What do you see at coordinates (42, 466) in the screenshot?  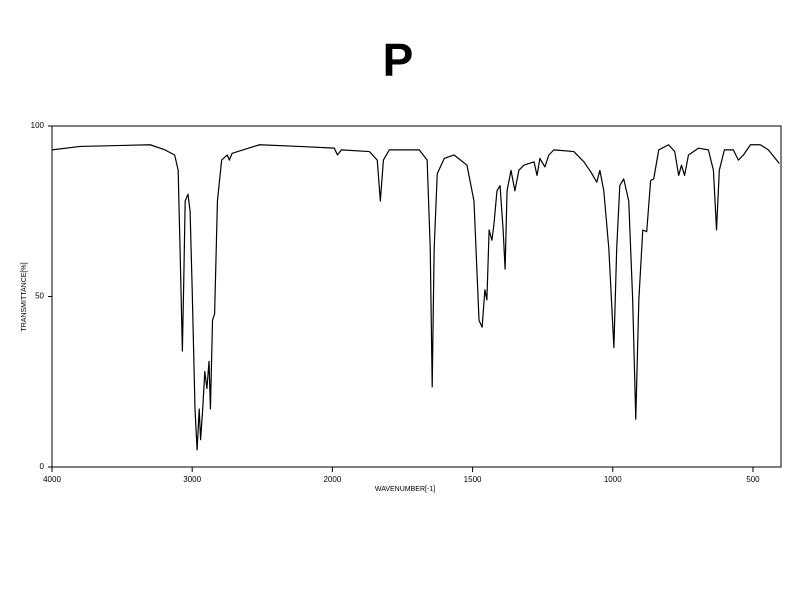 I see `y-tick-label: 0` at bounding box center [42, 466].